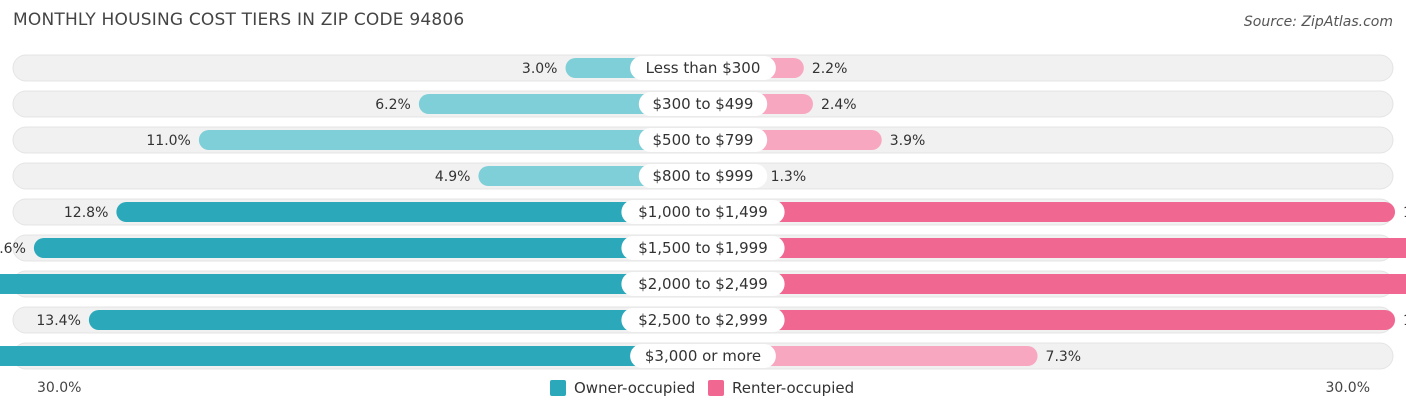  What do you see at coordinates (839, 105) in the screenshot?
I see `renter-value-label: 2.4%` at bounding box center [839, 105].